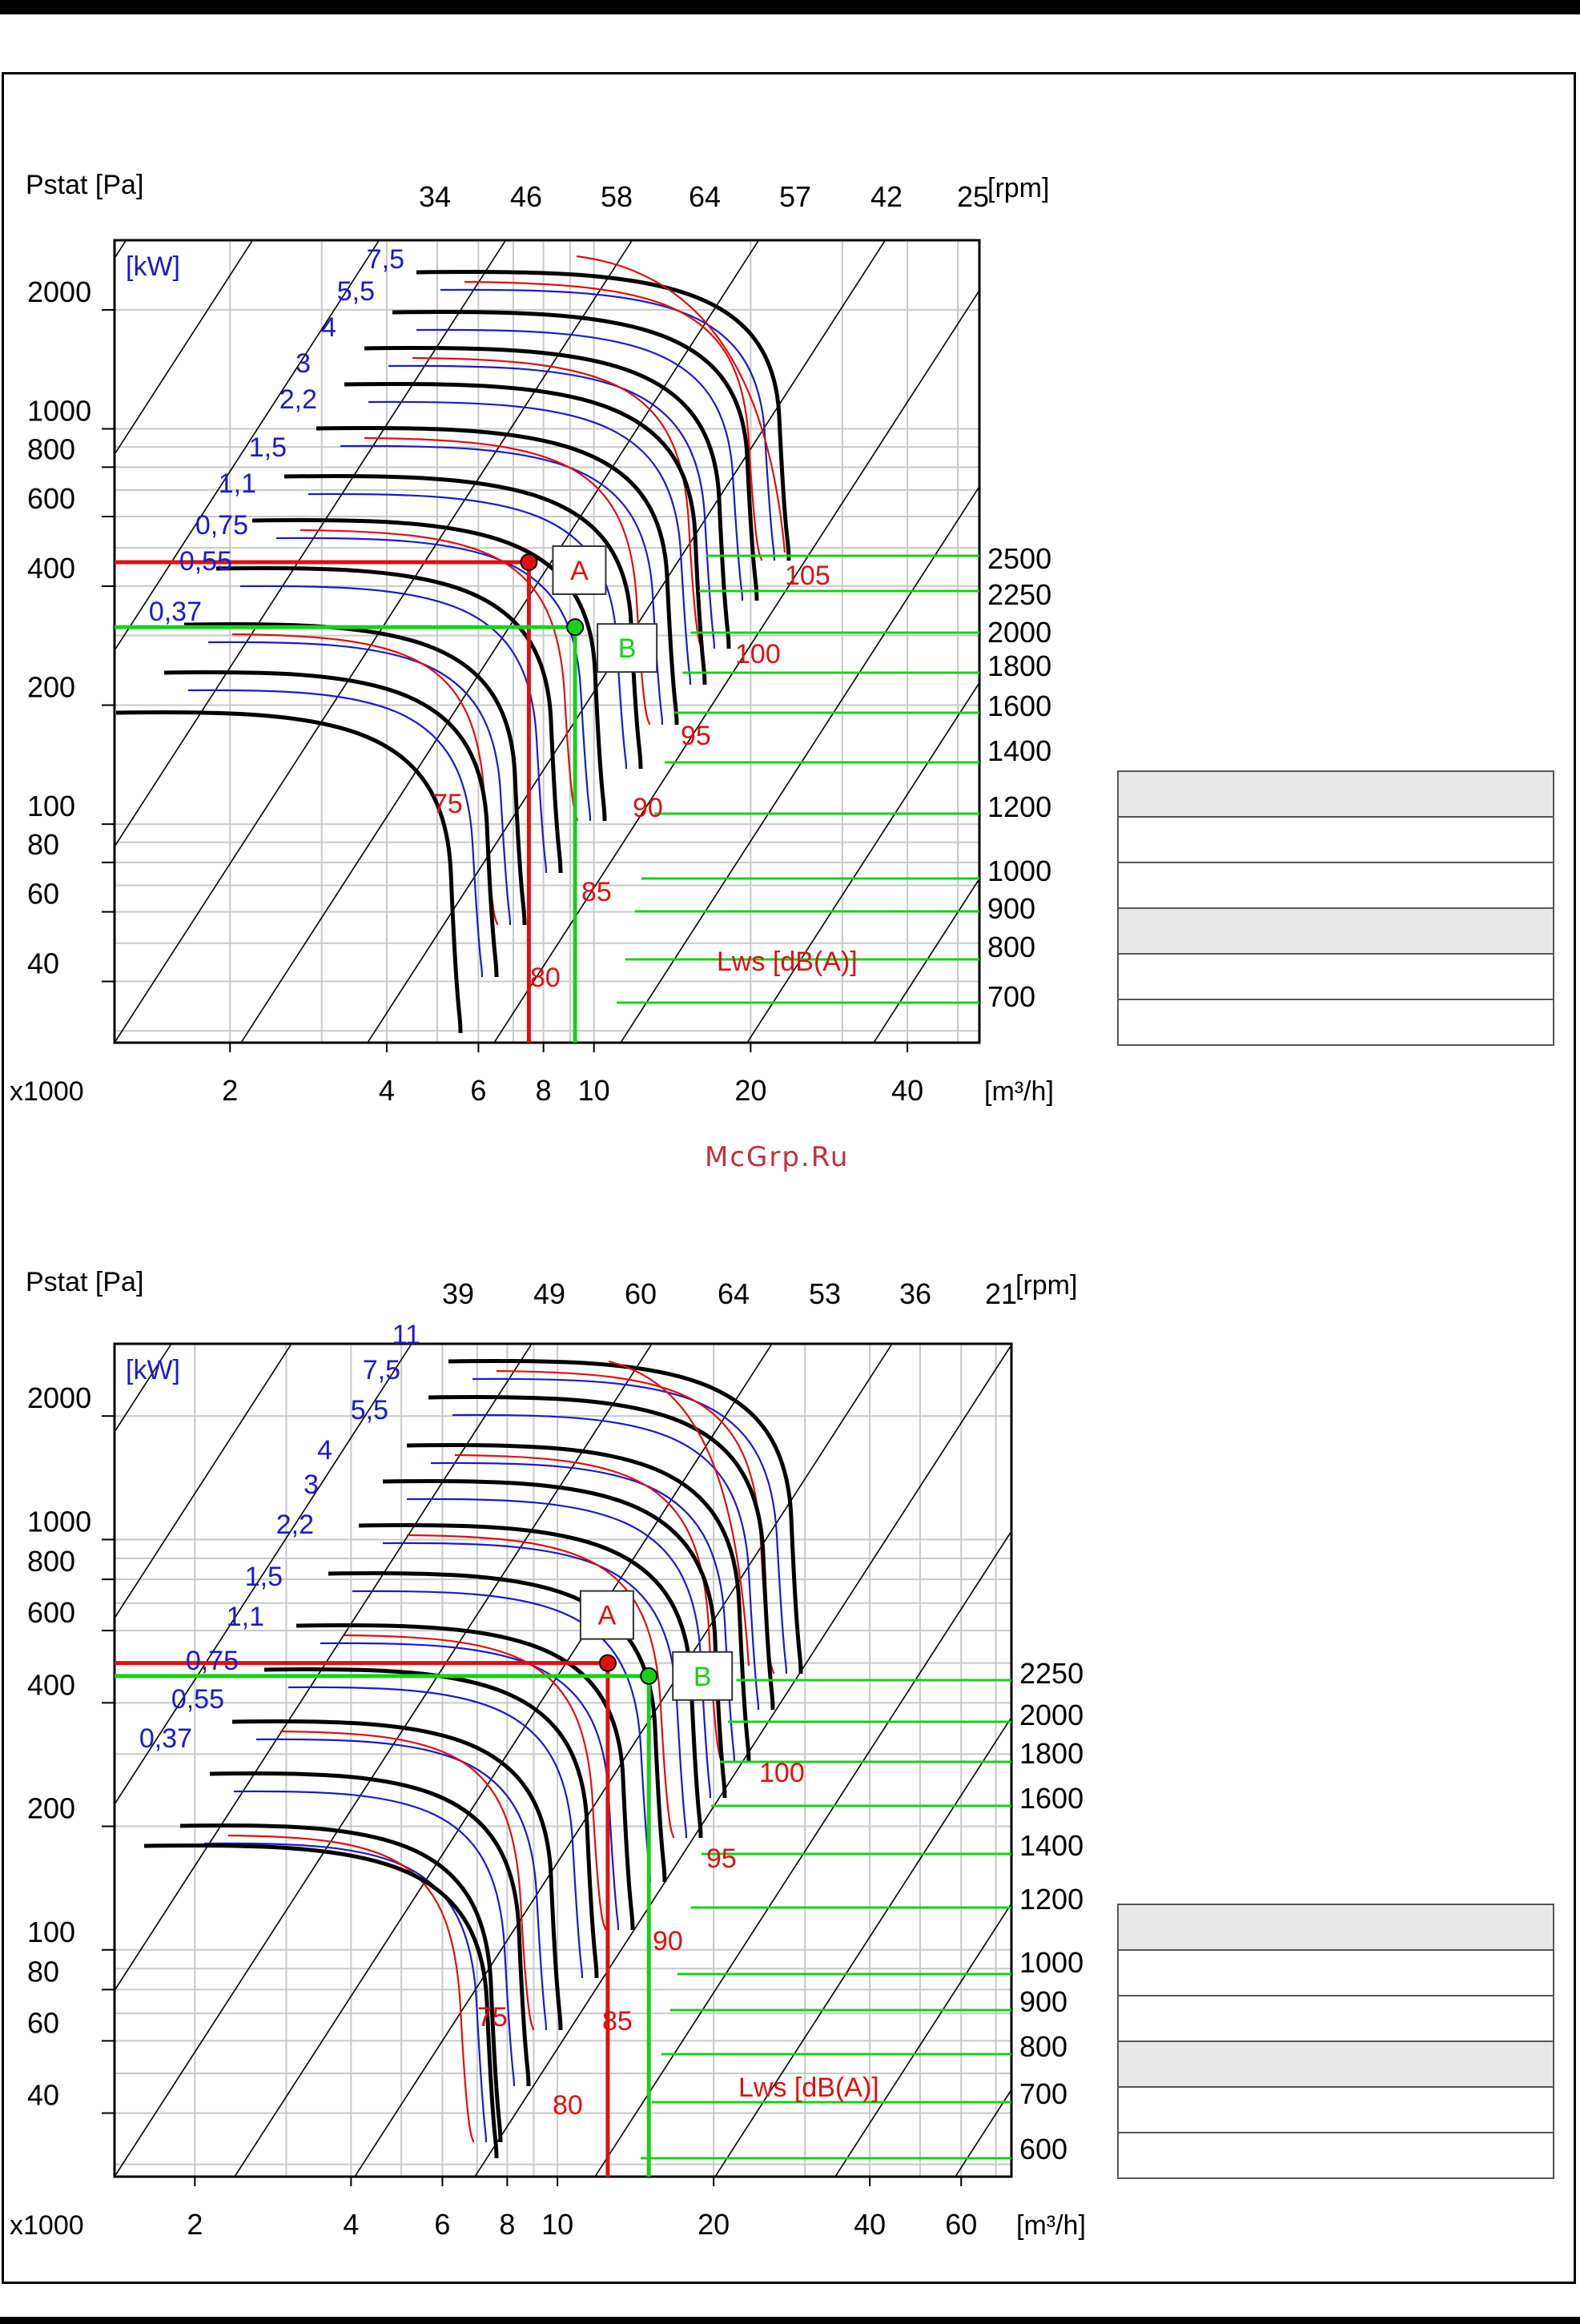 The height and width of the screenshot is (2324, 1580). I want to click on noise-level-label: 100, so click(758, 654).